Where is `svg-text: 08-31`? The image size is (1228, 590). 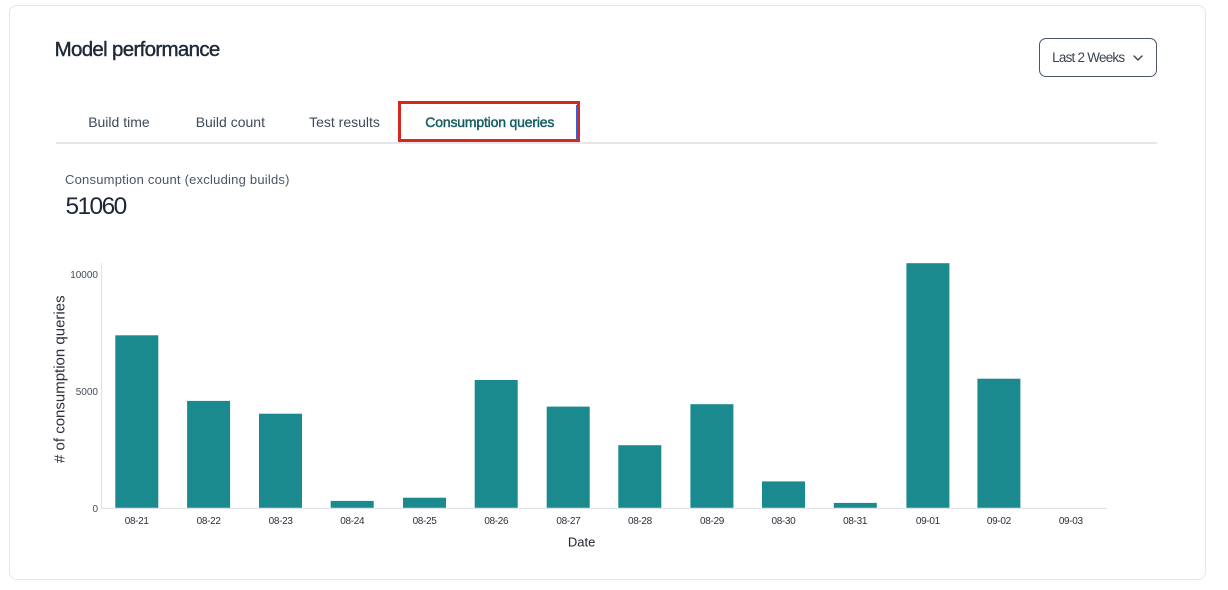 svg-text: 08-31 is located at coordinates (855, 521).